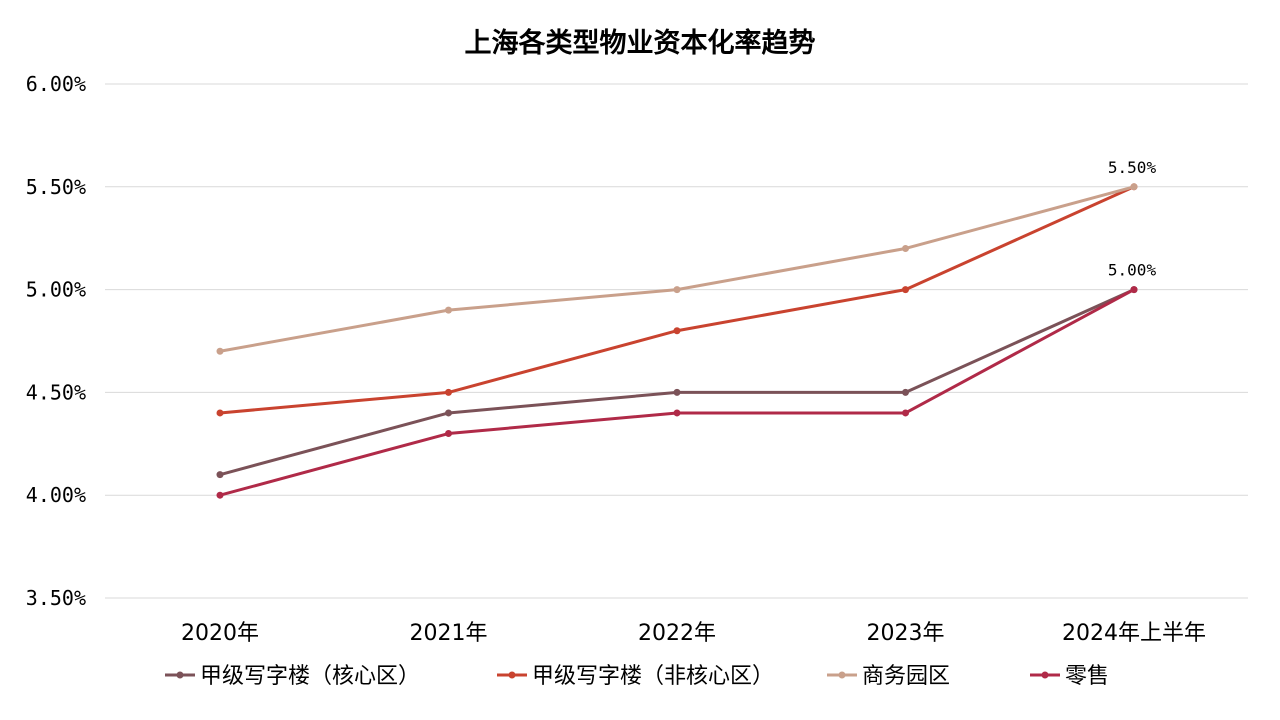 This screenshot has width=1280, height=720. I want to click on x-axis-ticks: 2020年 2021年 2022年 2023年 2024年上半年, so click(693, 633).